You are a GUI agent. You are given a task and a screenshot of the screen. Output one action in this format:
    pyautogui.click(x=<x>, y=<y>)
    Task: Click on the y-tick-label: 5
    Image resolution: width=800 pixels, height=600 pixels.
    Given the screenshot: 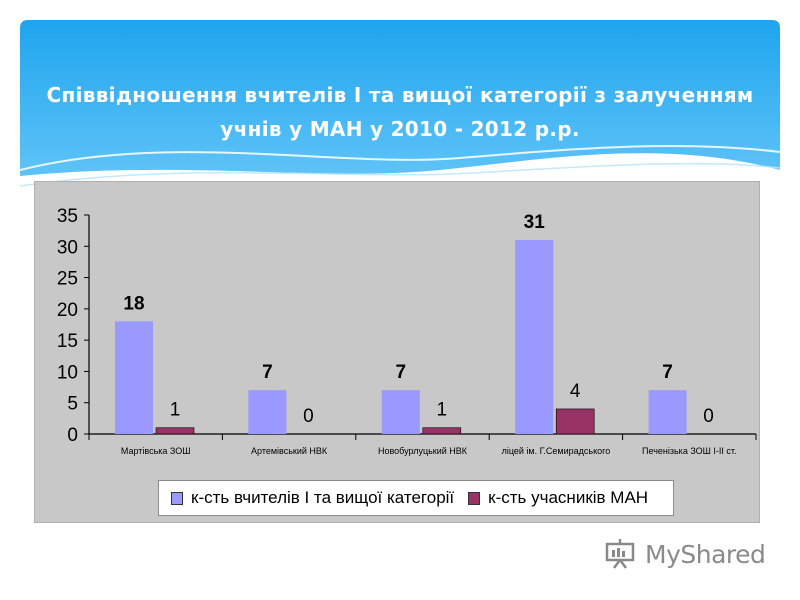 What is the action you would take?
    pyautogui.click(x=72, y=404)
    